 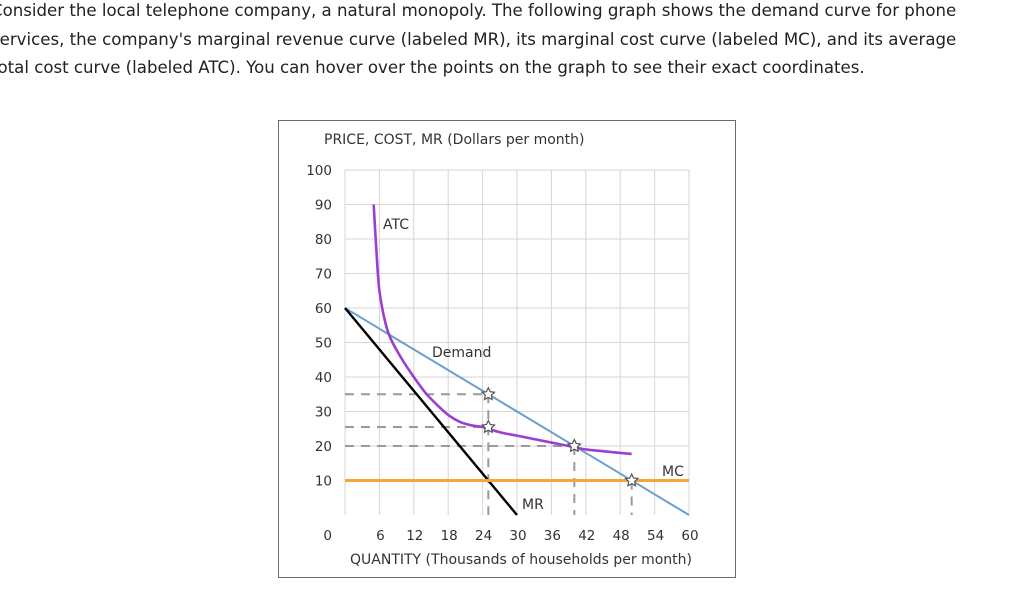 I want to click on y-tick-label-90: 90, so click(x=323, y=206).